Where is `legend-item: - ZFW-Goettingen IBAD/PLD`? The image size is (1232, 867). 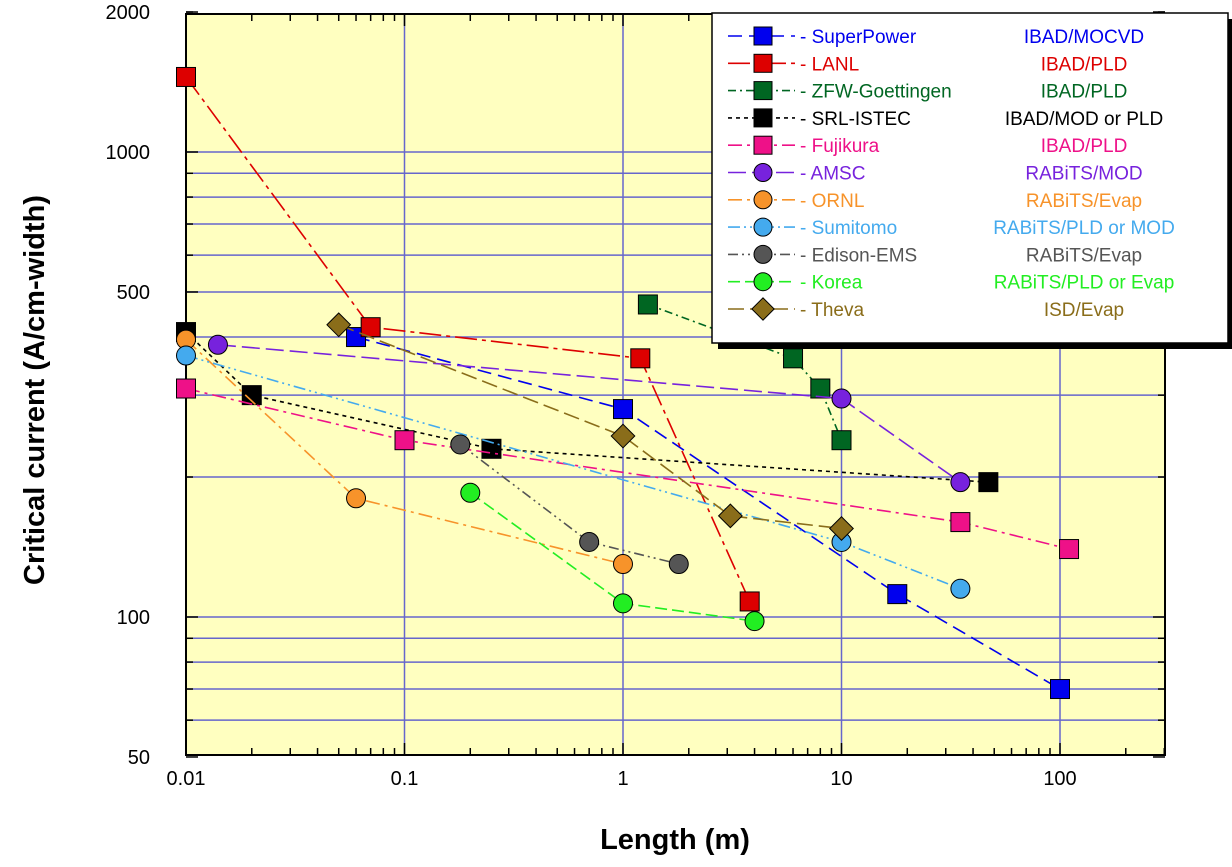 legend-item: - ZFW-Goettingen IBAD/PLD is located at coordinates (927, 92).